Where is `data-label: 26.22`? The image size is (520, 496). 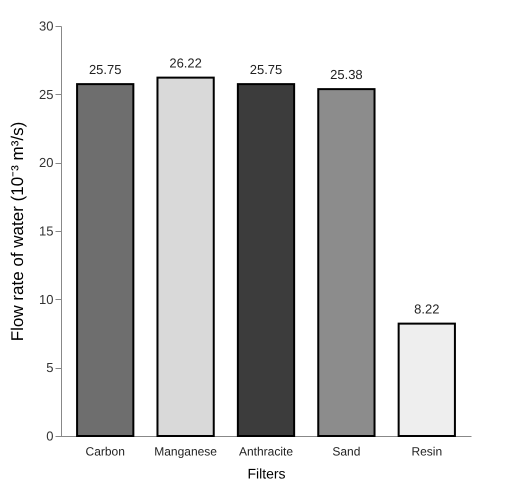
data-label: 26.22 is located at coordinates (185, 63).